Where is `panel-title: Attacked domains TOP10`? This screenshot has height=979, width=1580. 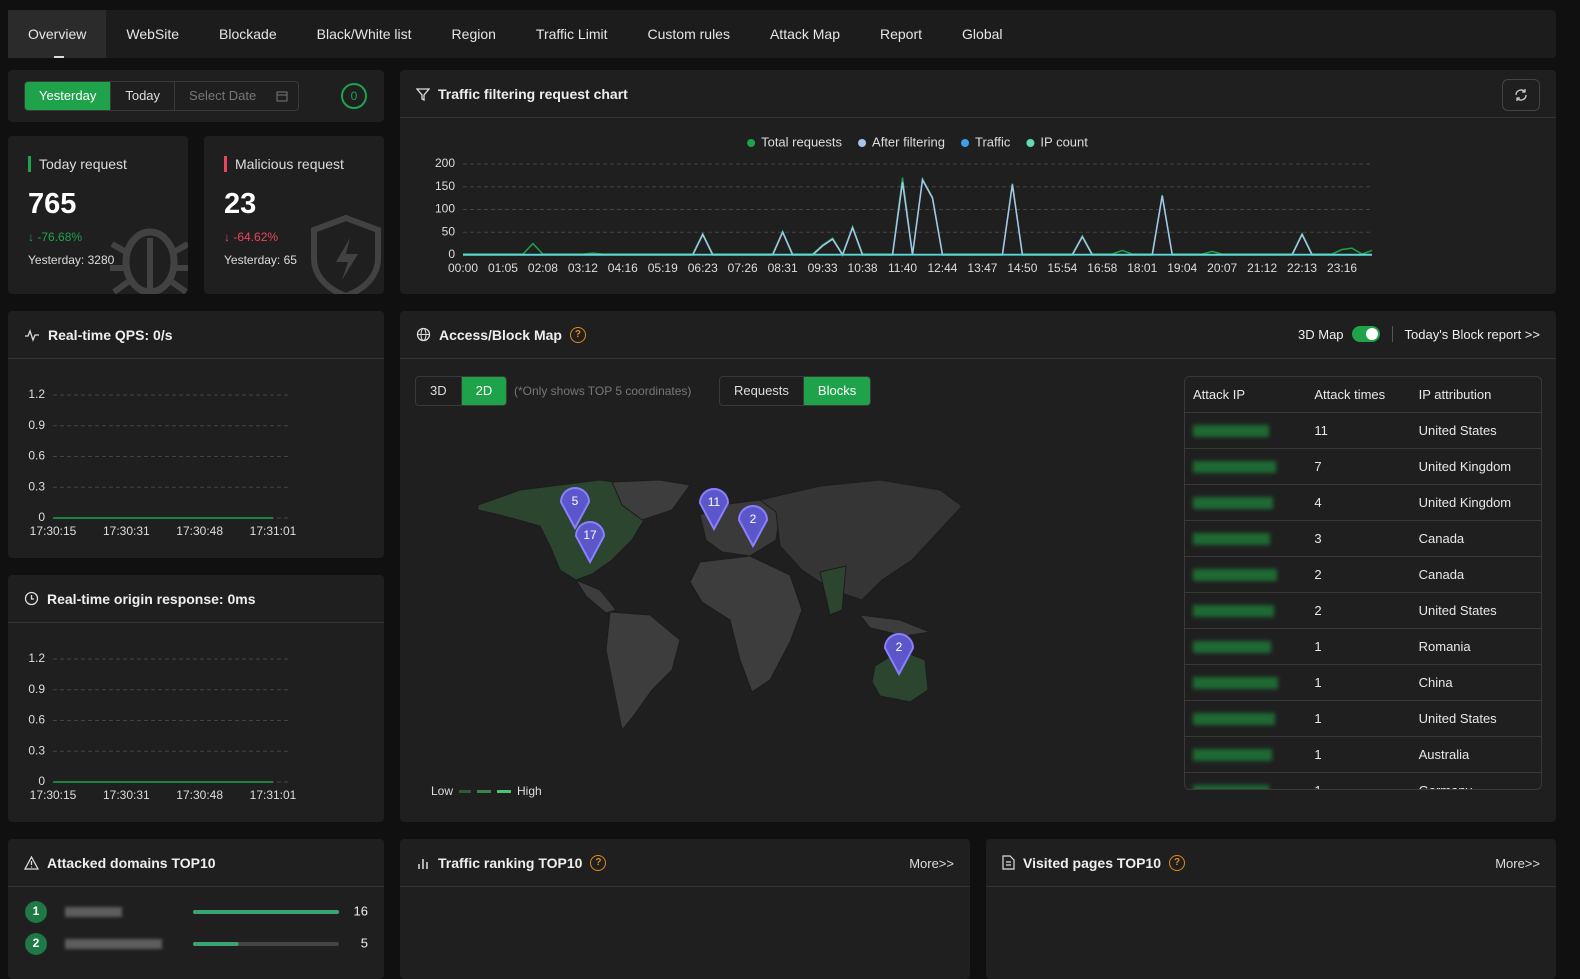 panel-title: Attacked domains TOP10 is located at coordinates (131, 863).